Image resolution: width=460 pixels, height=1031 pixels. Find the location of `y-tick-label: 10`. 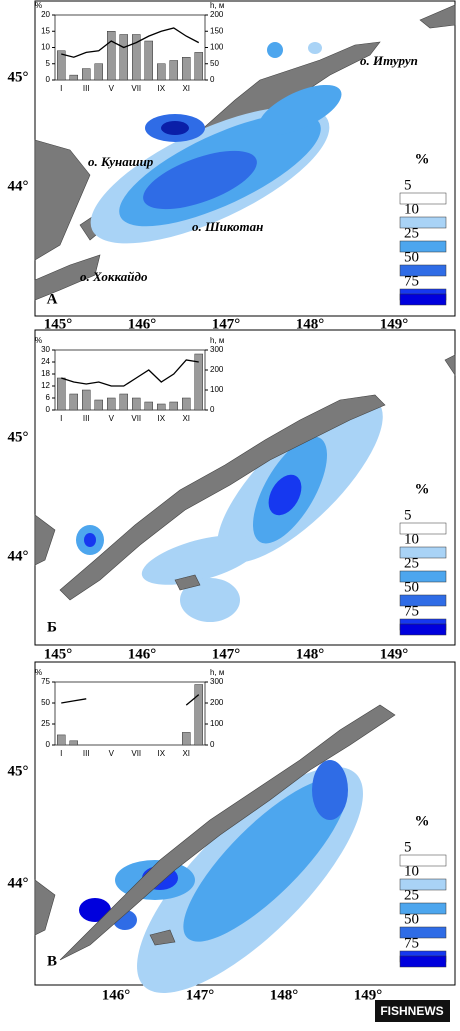

y-tick-label: 10 is located at coordinates (45, 47).